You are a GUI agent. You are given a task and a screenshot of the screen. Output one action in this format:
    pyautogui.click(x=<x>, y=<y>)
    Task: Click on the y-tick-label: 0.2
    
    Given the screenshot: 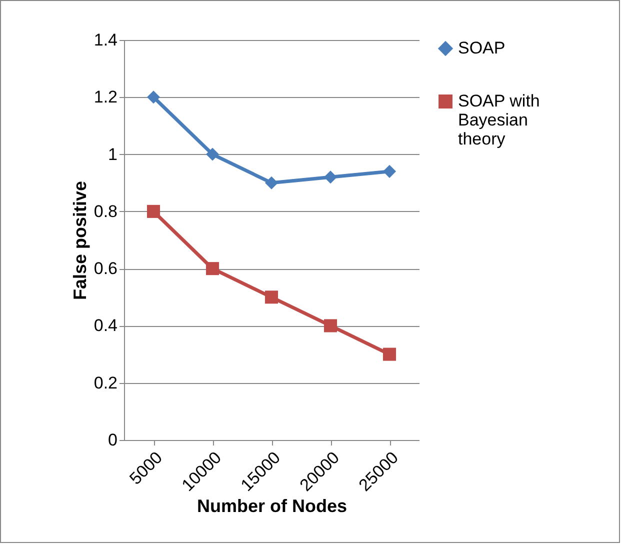 What is the action you would take?
    pyautogui.click(x=106, y=382)
    